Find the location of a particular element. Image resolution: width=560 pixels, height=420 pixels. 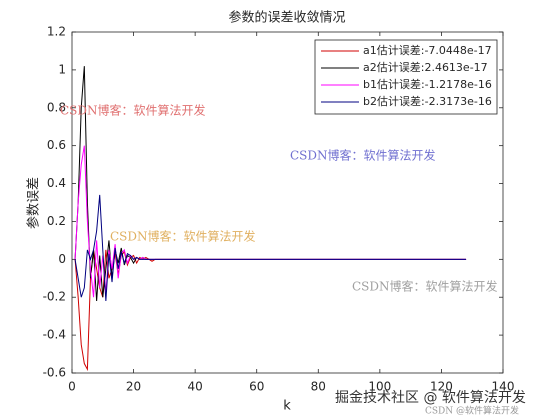

x-tick-label: 140 is located at coordinates (503, 387).